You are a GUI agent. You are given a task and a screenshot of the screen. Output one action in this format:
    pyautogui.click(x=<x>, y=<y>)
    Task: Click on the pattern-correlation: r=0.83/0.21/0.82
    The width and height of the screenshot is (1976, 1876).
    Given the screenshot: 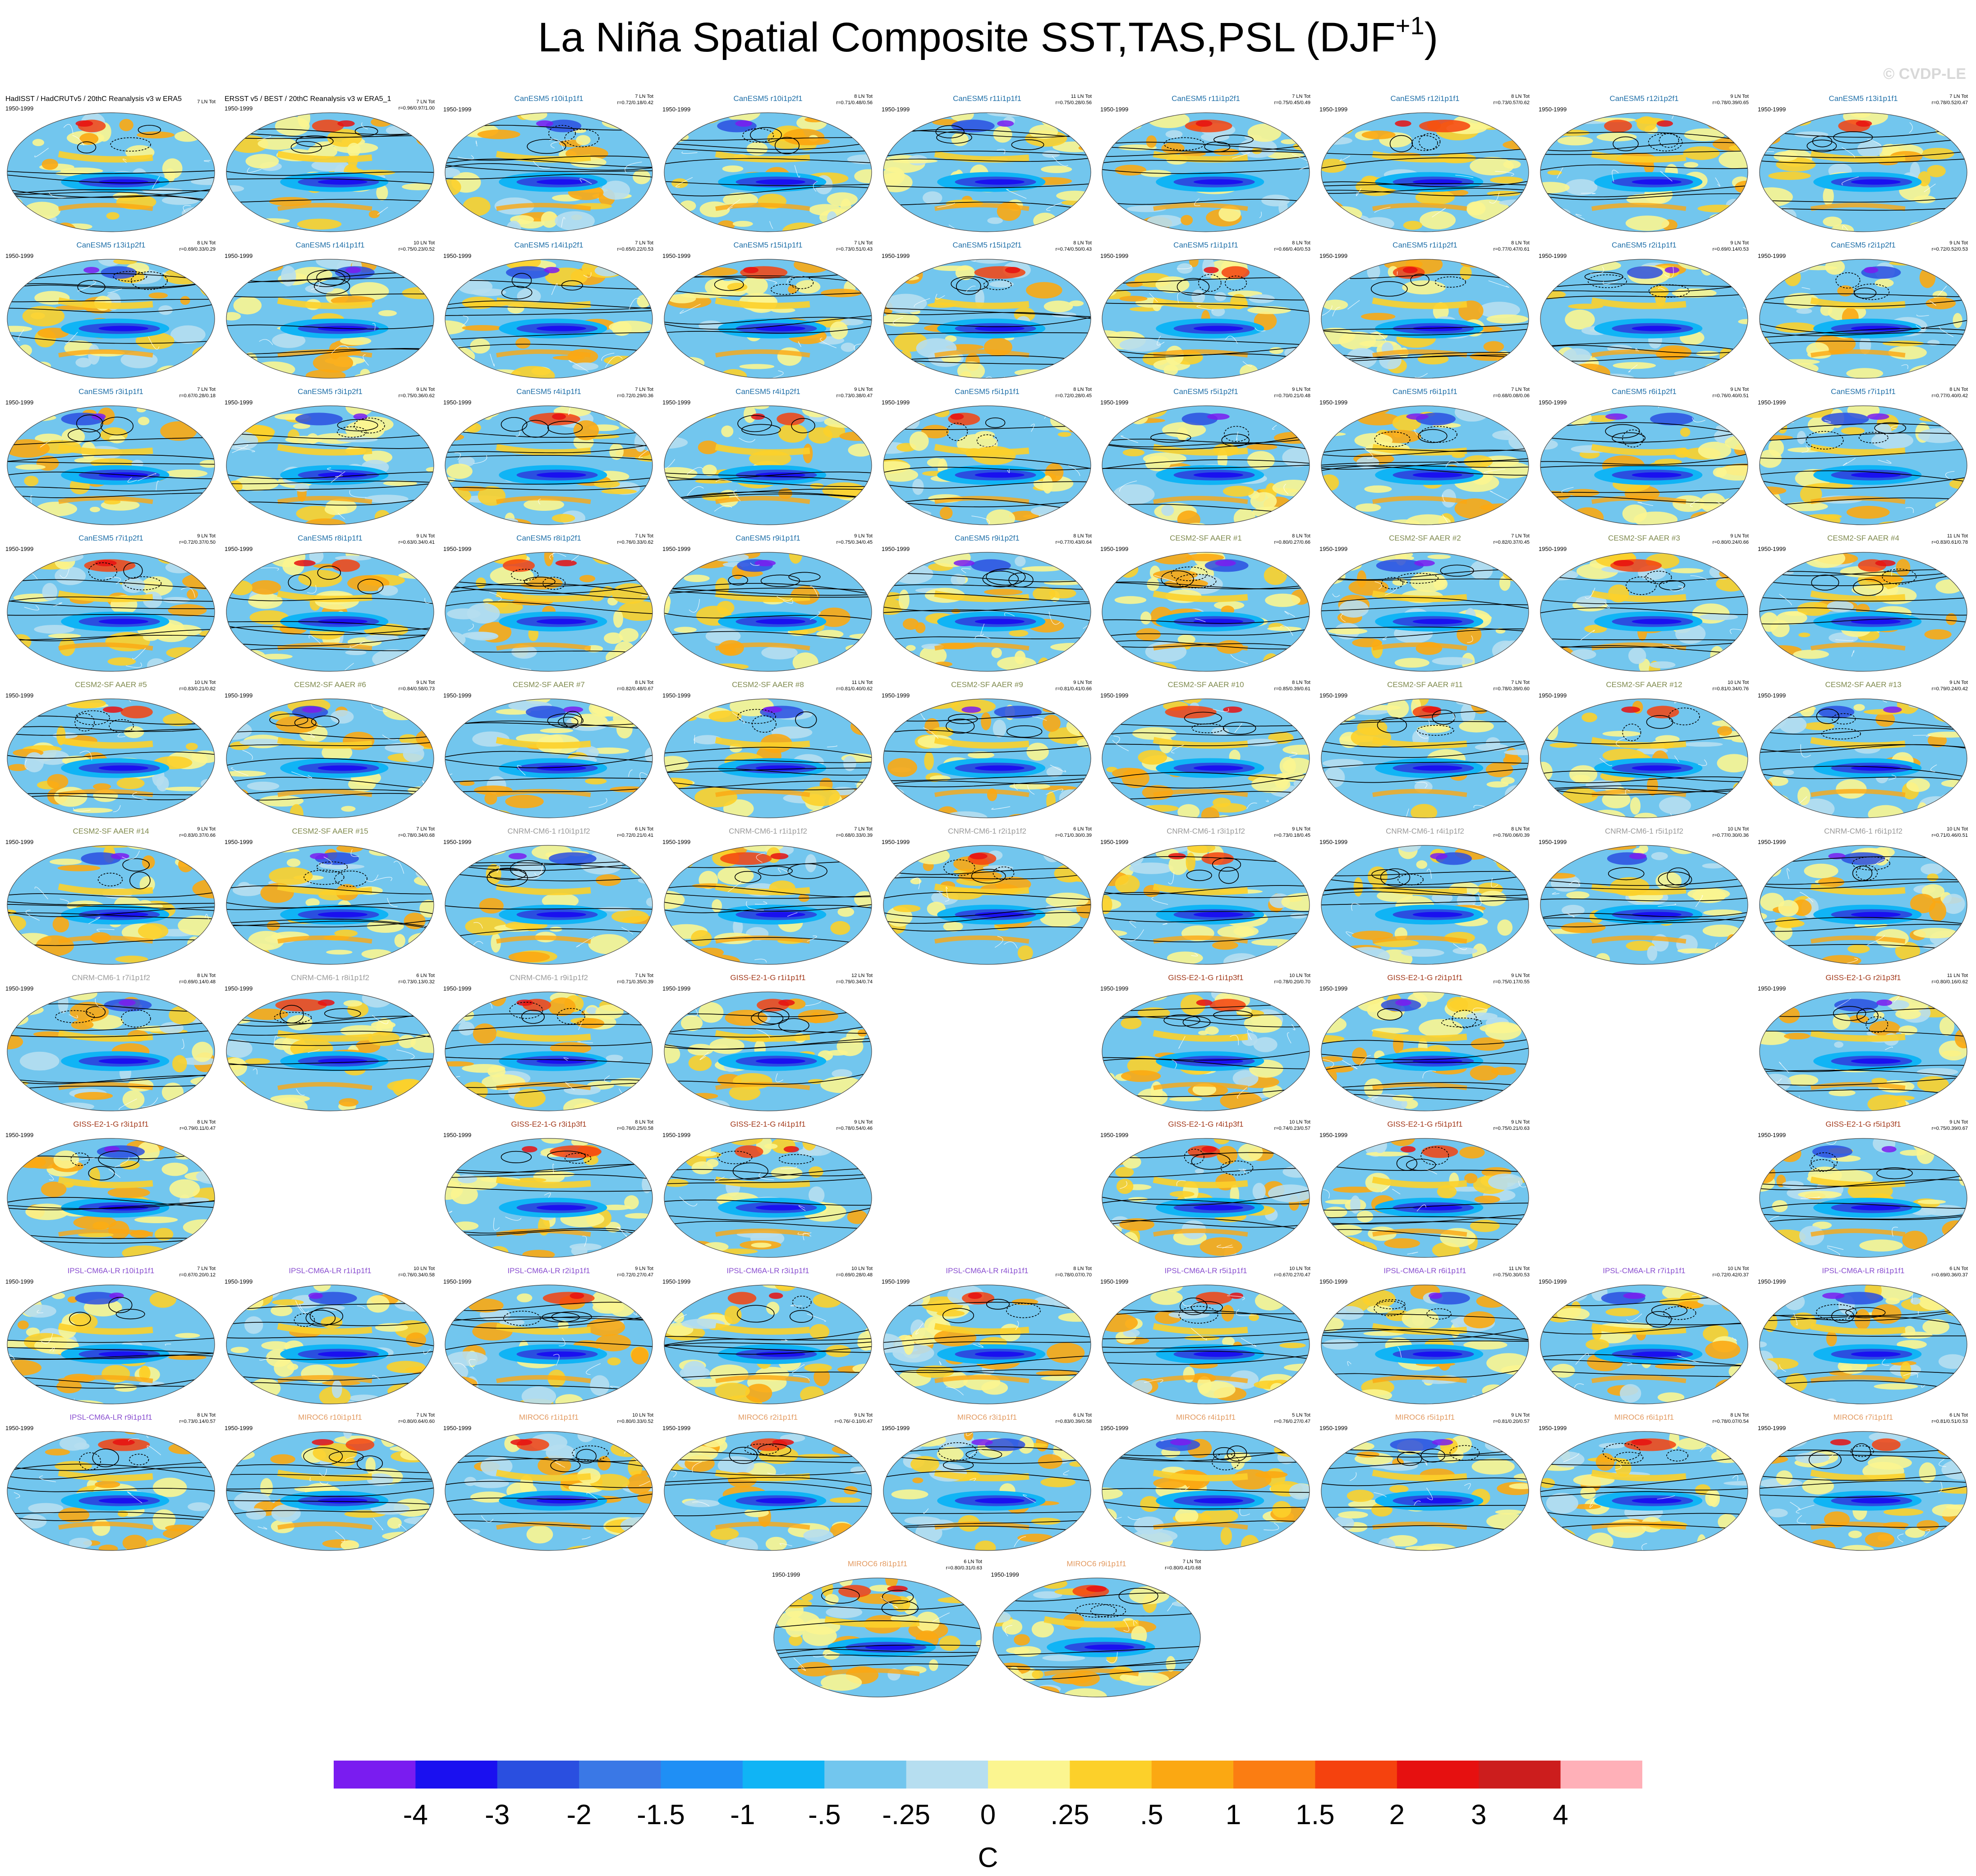 What is the action you would take?
    pyautogui.click(x=197, y=689)
    